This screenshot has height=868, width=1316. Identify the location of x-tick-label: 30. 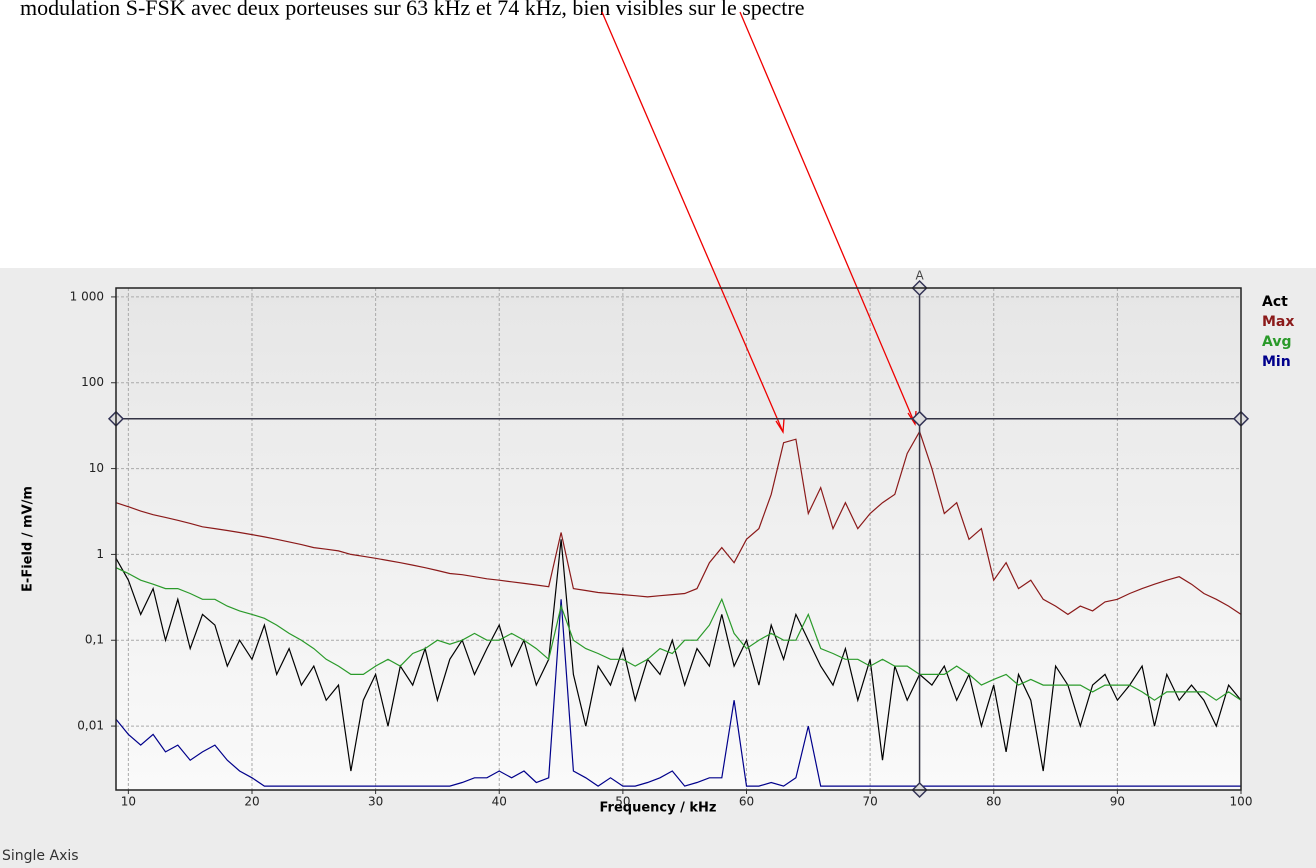
(375, 802).